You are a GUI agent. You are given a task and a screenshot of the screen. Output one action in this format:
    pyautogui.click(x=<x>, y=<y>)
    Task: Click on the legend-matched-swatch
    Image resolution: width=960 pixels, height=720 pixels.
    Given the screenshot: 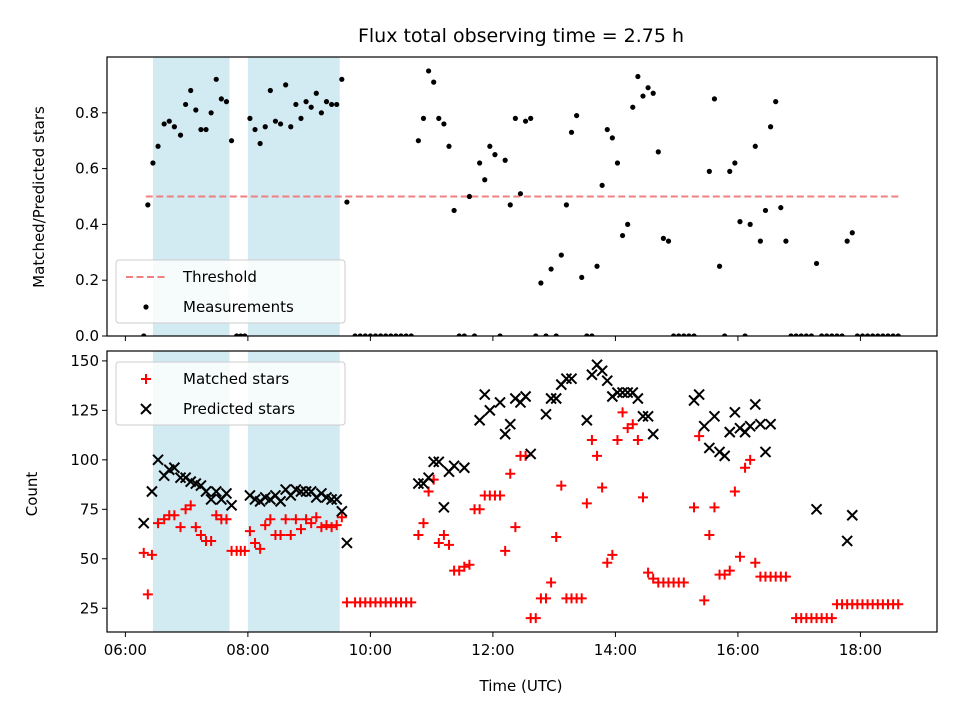 What is the action you would take?
    pyautogui.click(x=146, y=379)
    